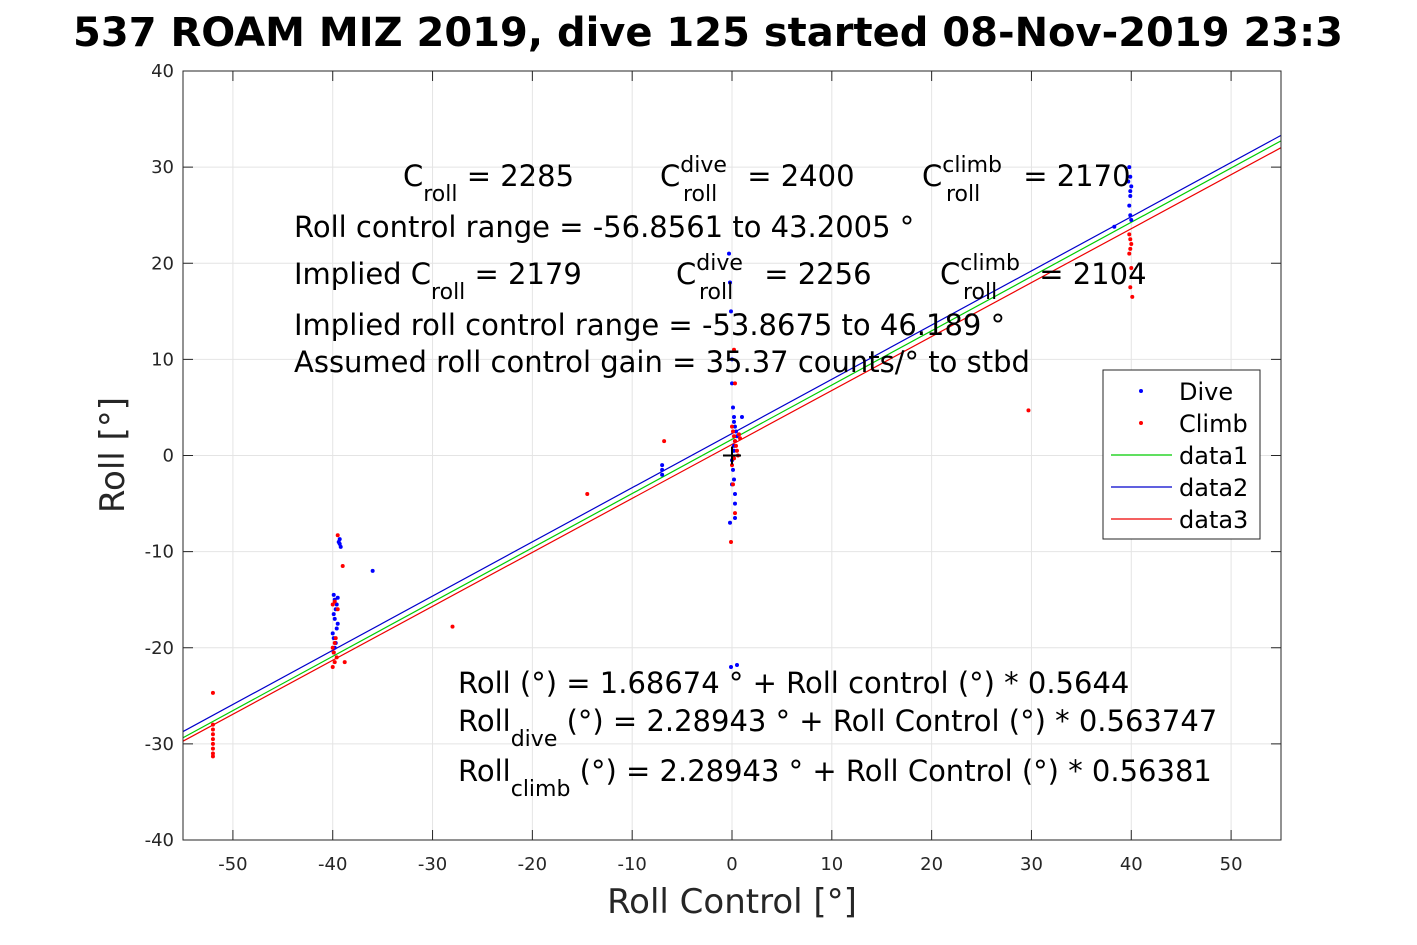  I want to click on legend-label-dive: Dive, so click(1206, 392).